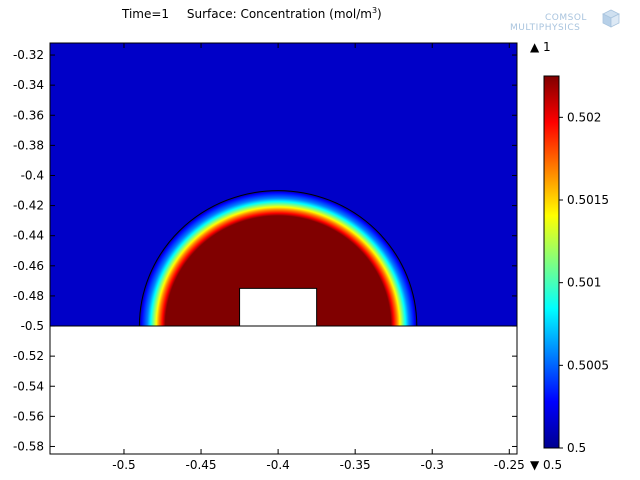 The height and width of the screenshot is (480, 640). I want to click on colorbar: ▲ 1 0.5 0.5005 0.501 0.5015 0.502 ▼ 0.5, so click(569, 256).